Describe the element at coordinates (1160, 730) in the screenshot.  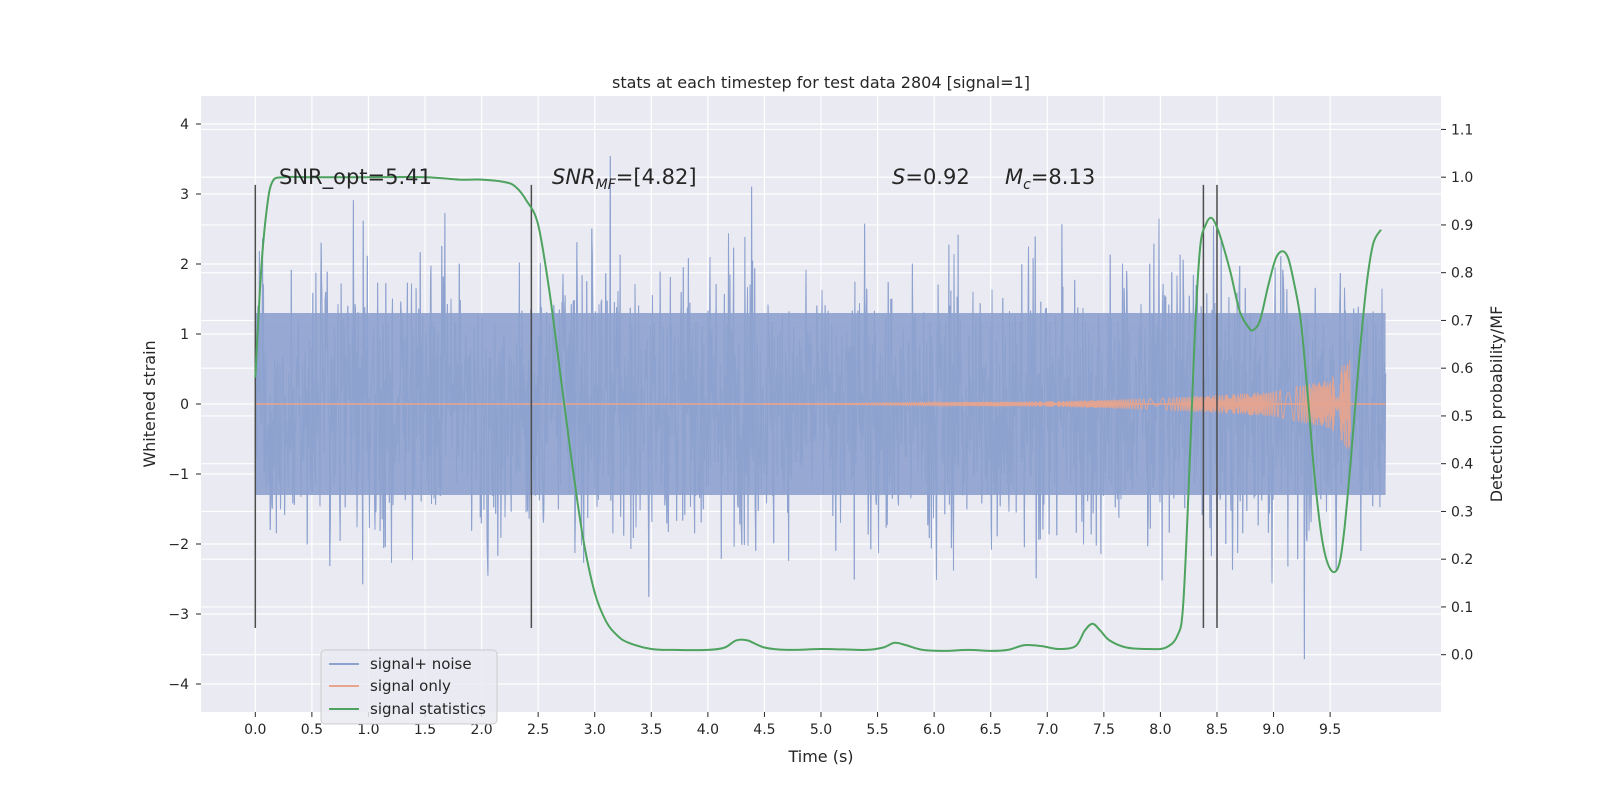
I see `x-tick-label: 8.0` at that location.